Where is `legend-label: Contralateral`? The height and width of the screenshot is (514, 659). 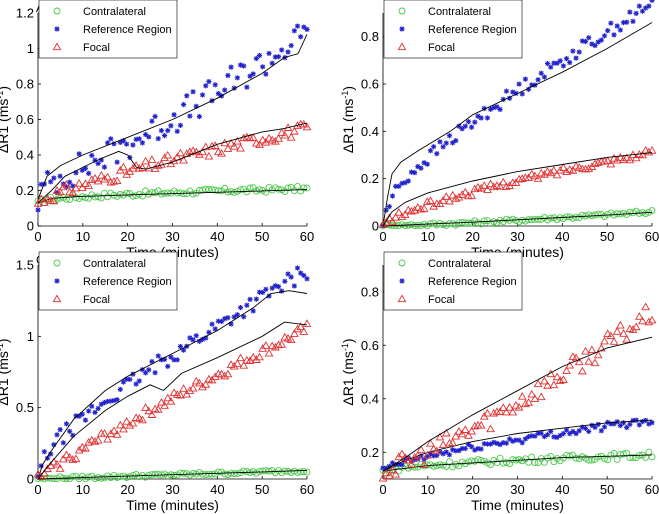
legend-label: Contralateral is located at coordinates (114, 12).